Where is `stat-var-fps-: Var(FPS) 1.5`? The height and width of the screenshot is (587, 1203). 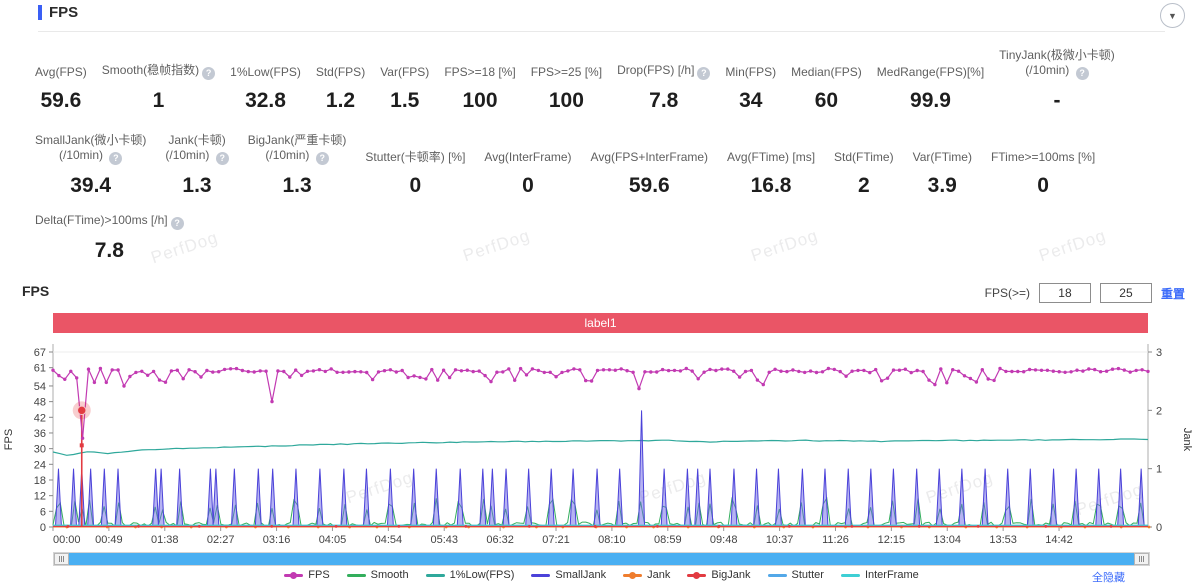 stat-var-fps-: Var(FPS) 1.5 is located at coordinates (404, 89).